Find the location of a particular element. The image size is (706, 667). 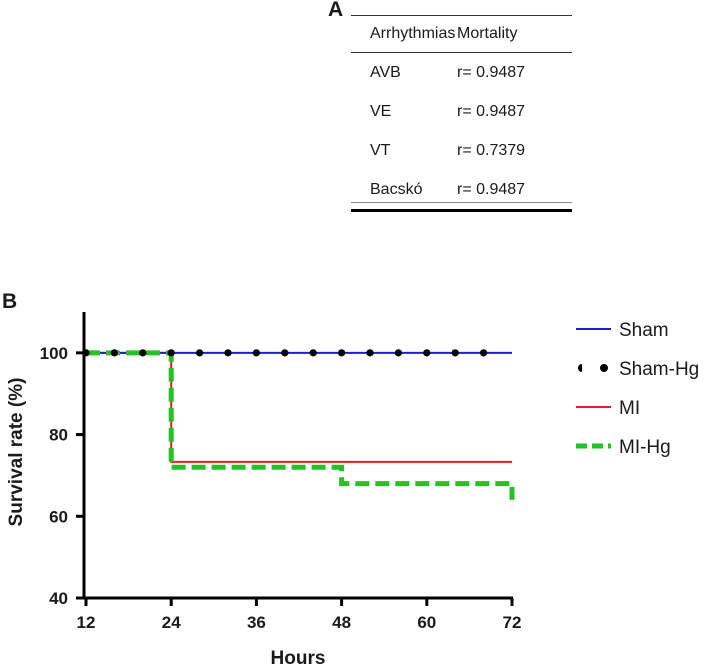

x-tick-label: 12 is located at coordinates (86, 622).